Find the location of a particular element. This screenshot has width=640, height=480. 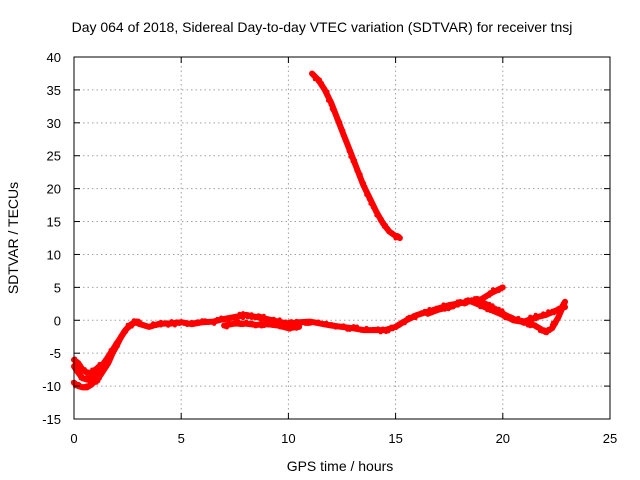

y-tick-label: 35 is located at coordinates (54, 90).